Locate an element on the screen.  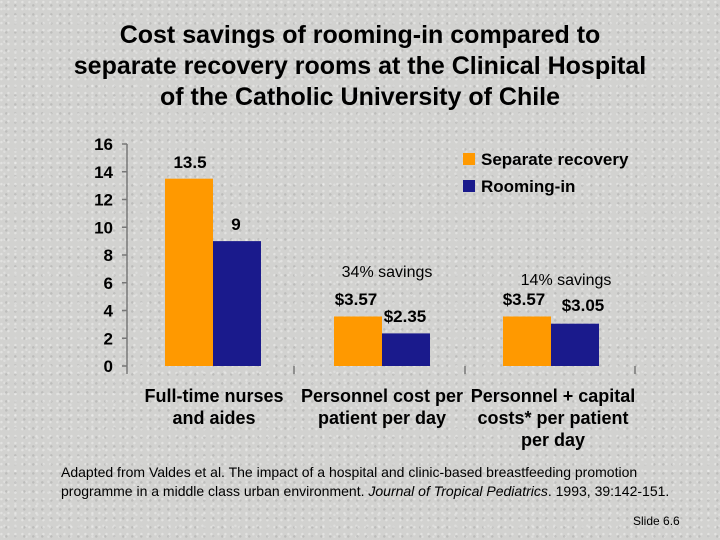
title-line-1: Cost savings of rooming-in compared to is located at coordinates (360, 35).